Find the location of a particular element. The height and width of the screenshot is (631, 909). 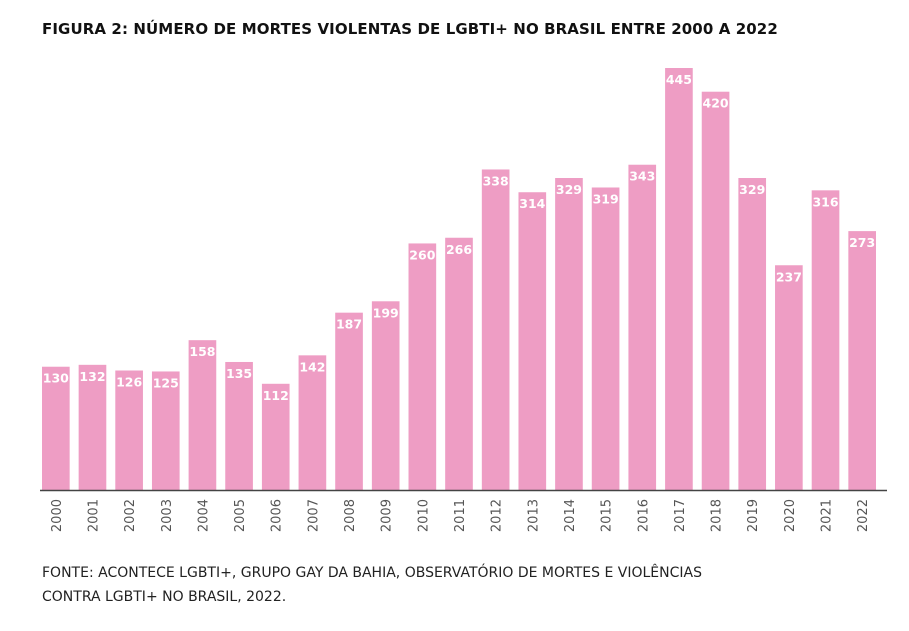

bar-2021 is located at coordinates (825, 340).